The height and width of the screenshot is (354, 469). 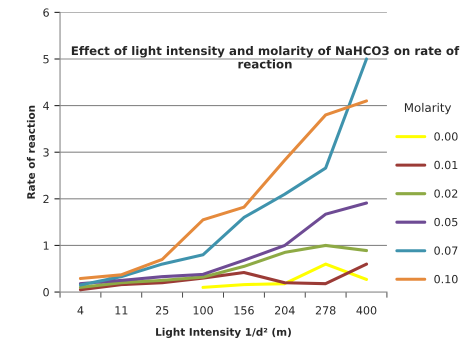 I want to click on legend-label: 0.02, so click(x=446, y=193).